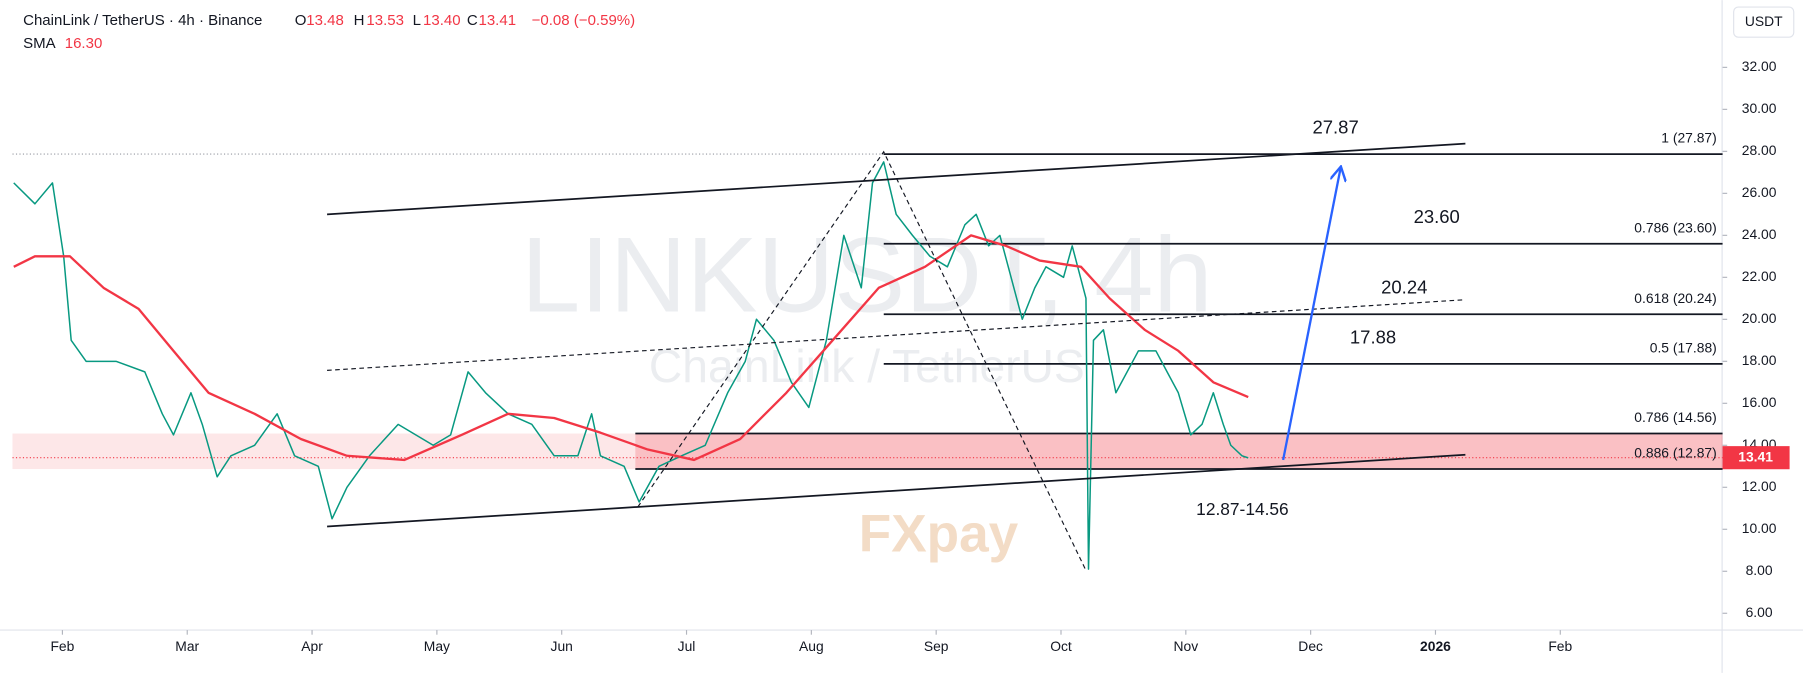  What do you see at coordinates (1683, 347) in the screenshot?
I see `fib-label: 0.5 (17.88)` at bounding box center [1683, 347].